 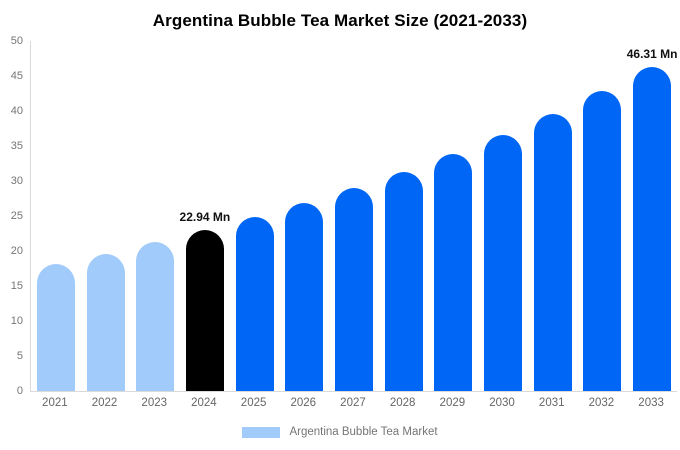 What do you see at coordinates (601, 403) in the screenshot?
I see `x-tick-label: 2032` at bounding box center [601, 403].